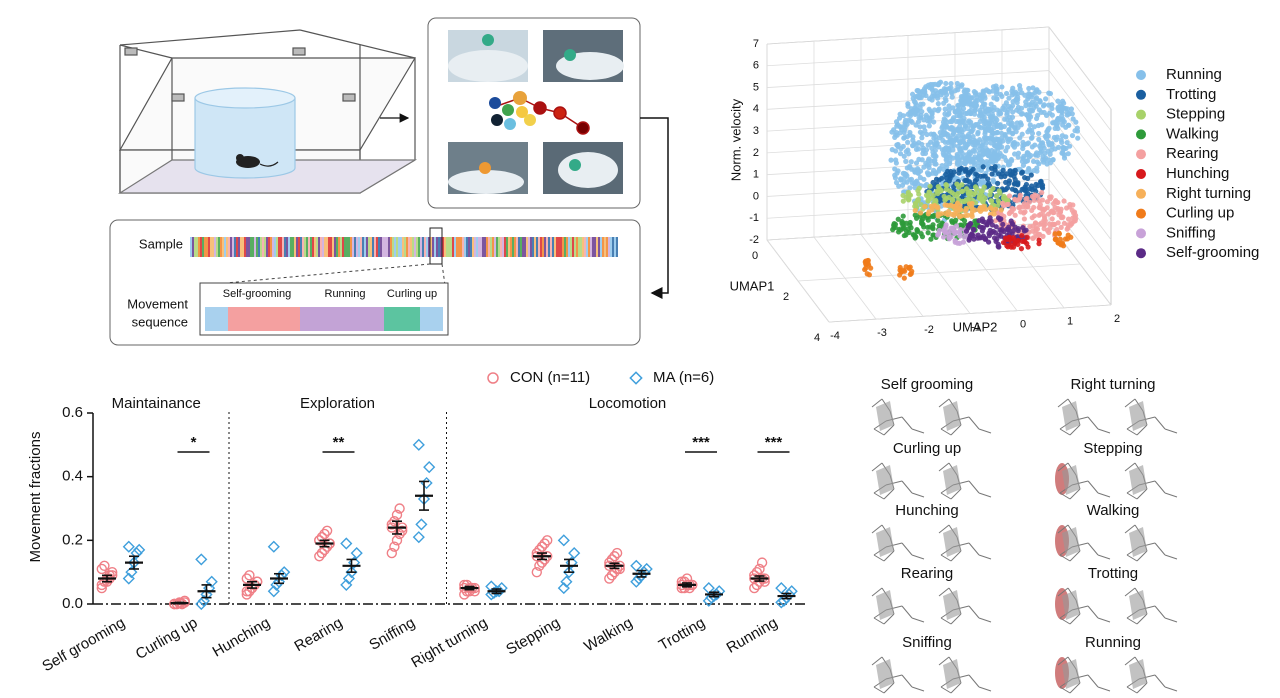  Describe the element at coordinates (892, 275) in the screenshot. I see `grid-line` at that location.